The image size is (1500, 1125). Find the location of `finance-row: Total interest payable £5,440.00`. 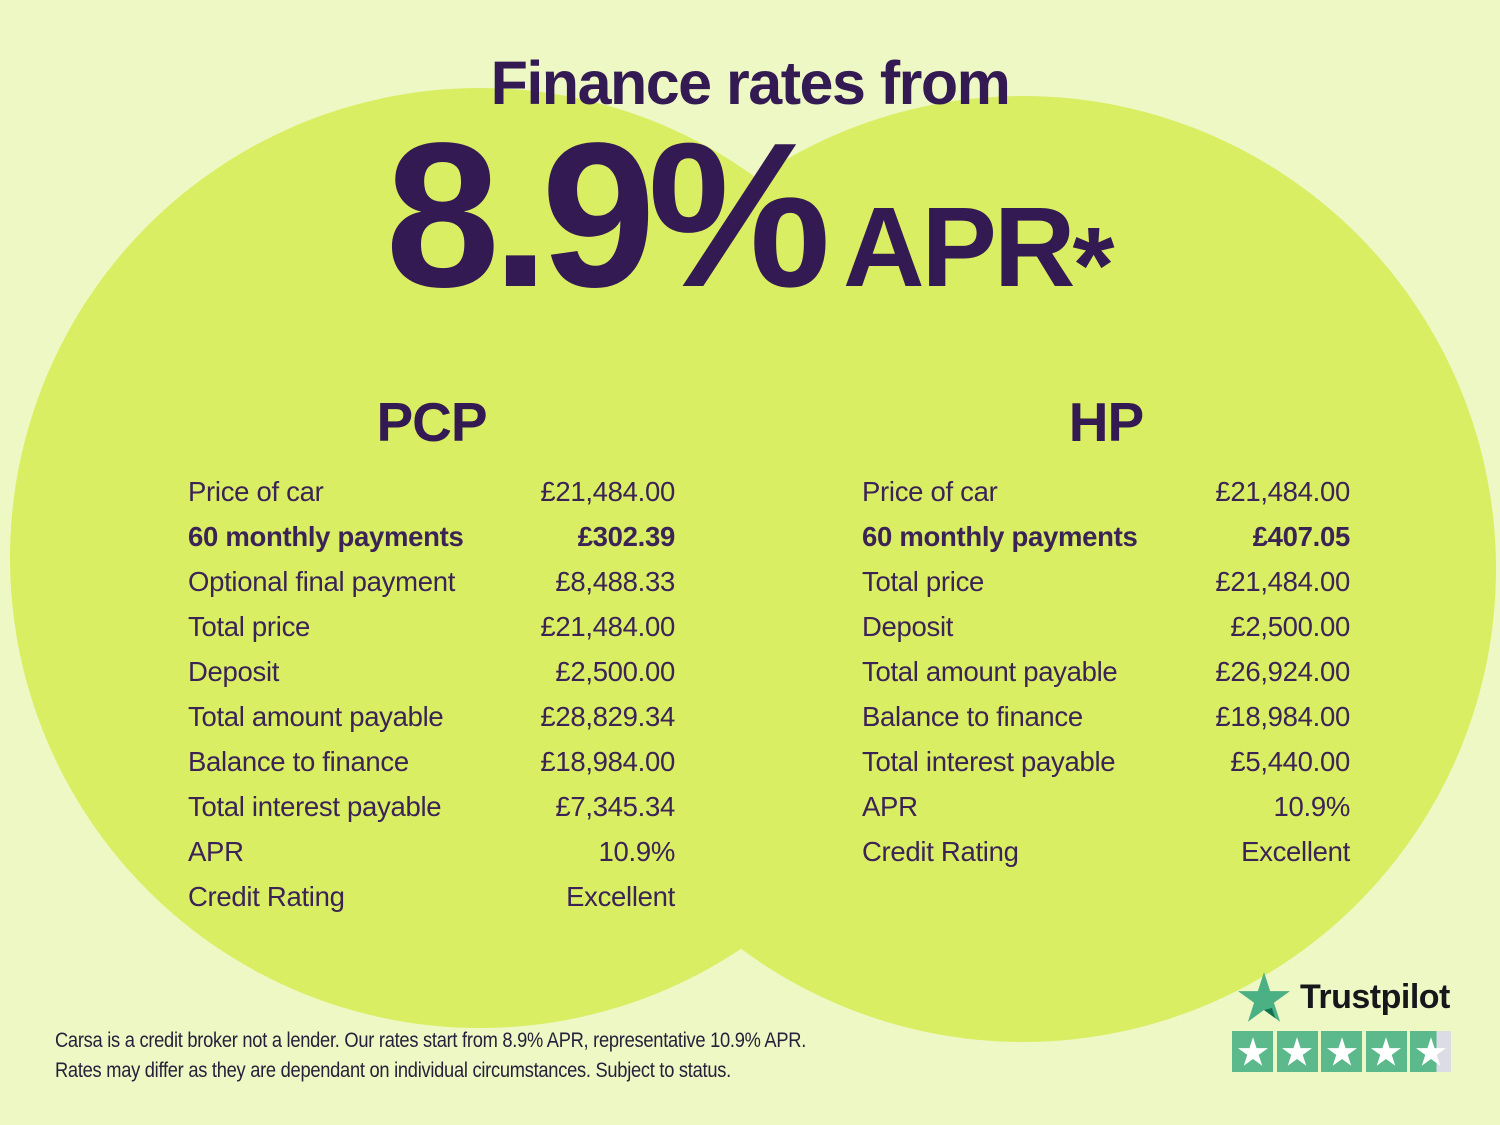

finance-row: Total interest payable £5,440.00 is located at coordinates (1106, 761).